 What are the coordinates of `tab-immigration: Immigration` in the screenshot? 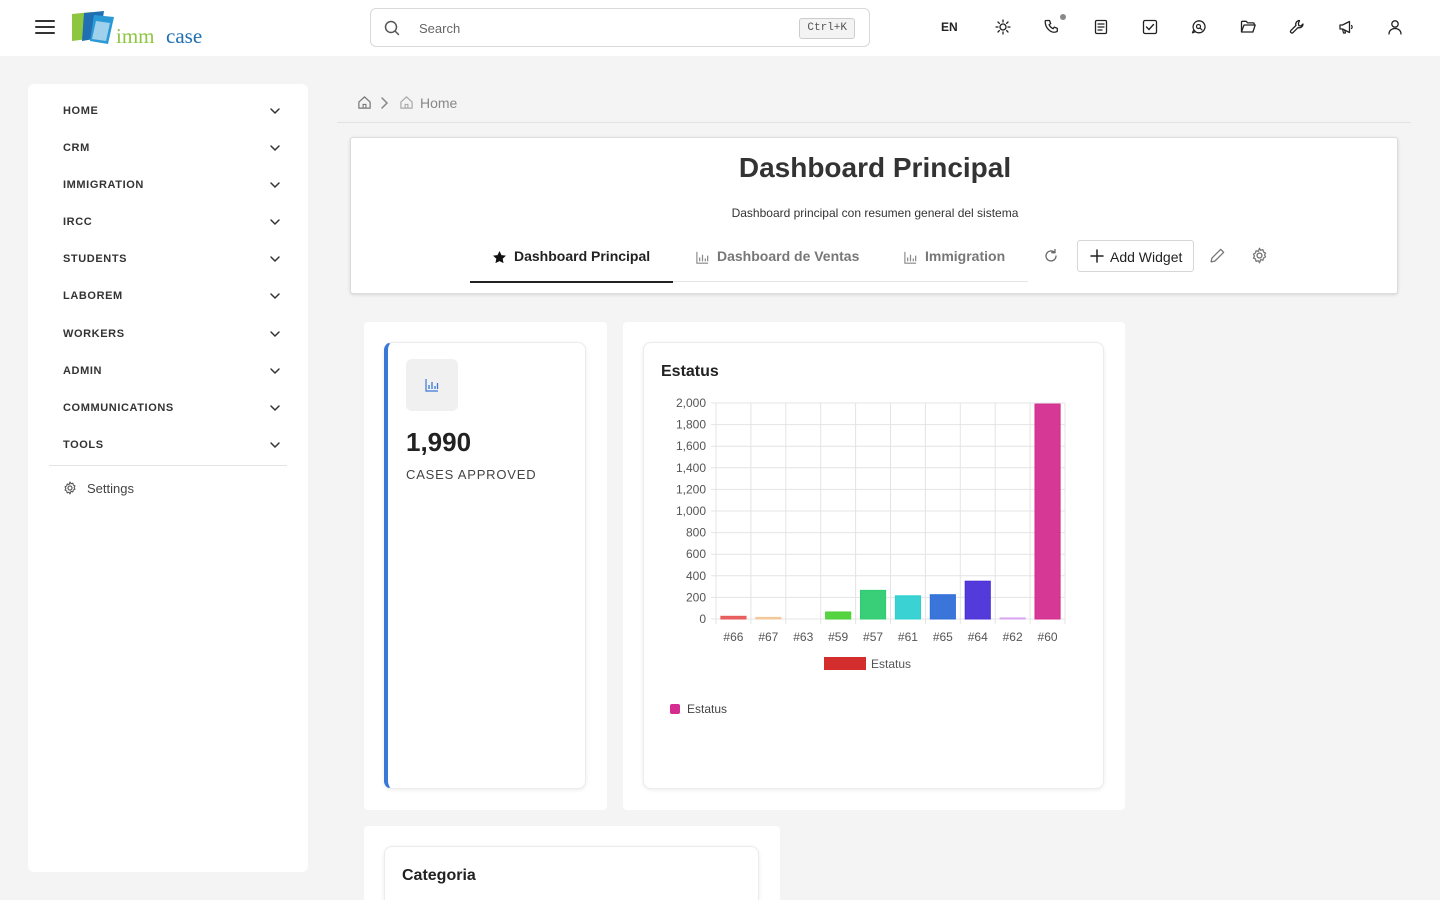 It's located at (954, 262).